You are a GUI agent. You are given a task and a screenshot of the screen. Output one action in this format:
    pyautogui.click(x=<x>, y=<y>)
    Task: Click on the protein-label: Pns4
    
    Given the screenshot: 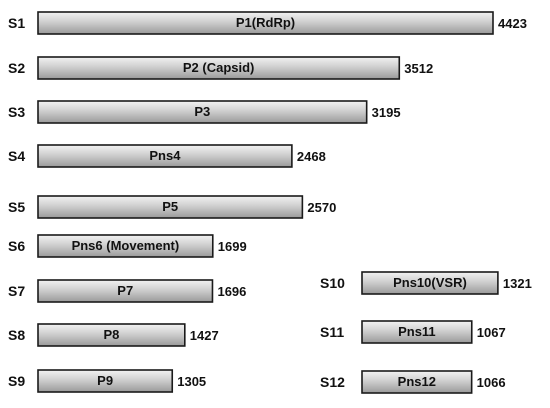 What is the action you would take?
    pyautogui.click(x=165, y=155)
    